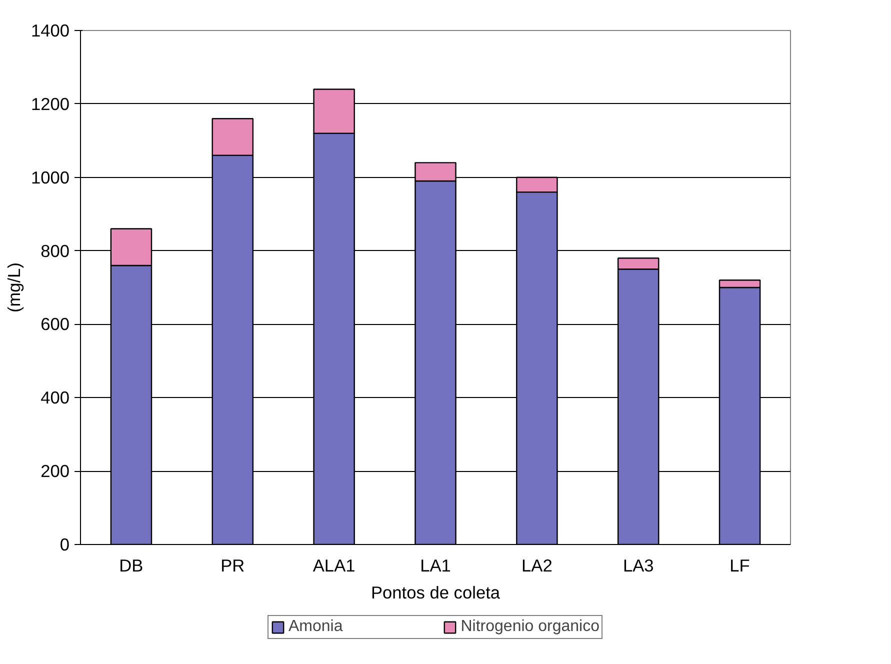 The image size is (891, 664). Describe the element at coordinates (55, 324) in the screenshot. I see `y-tick-label: 600` at that location.